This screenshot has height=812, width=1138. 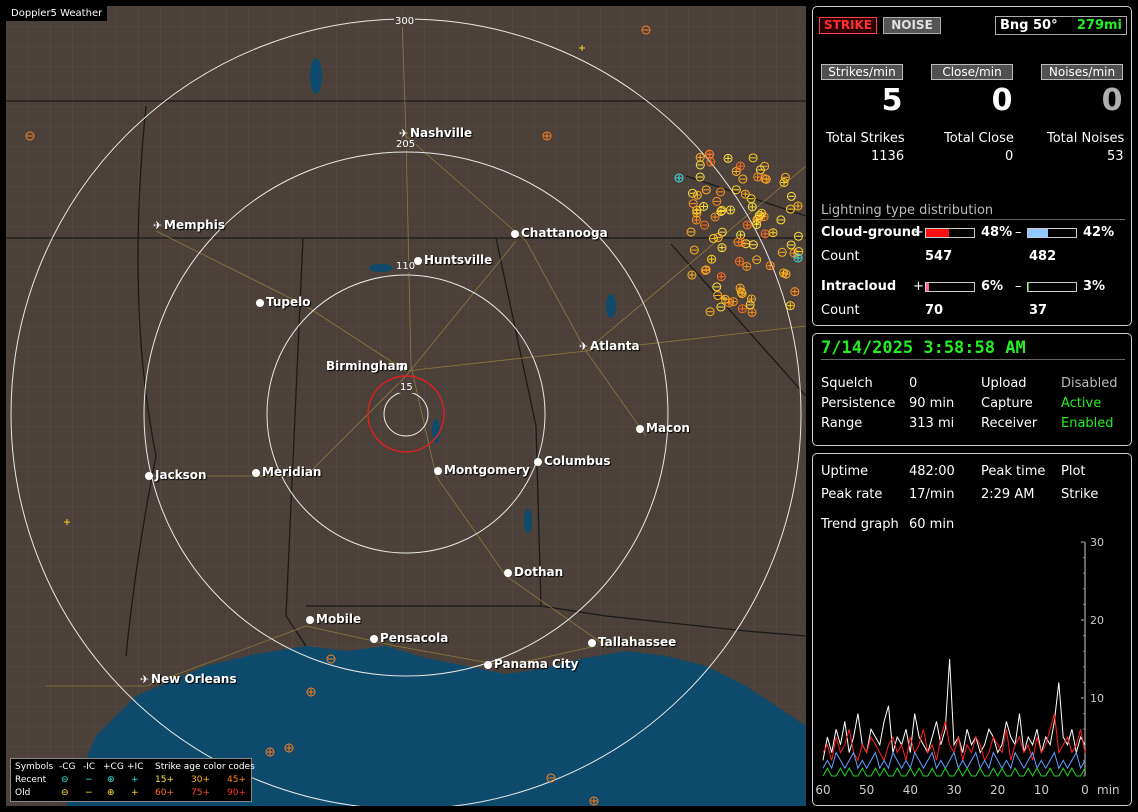 I want to click on peak-time-value: 2:29 AM, so click(x=1008, y=494).